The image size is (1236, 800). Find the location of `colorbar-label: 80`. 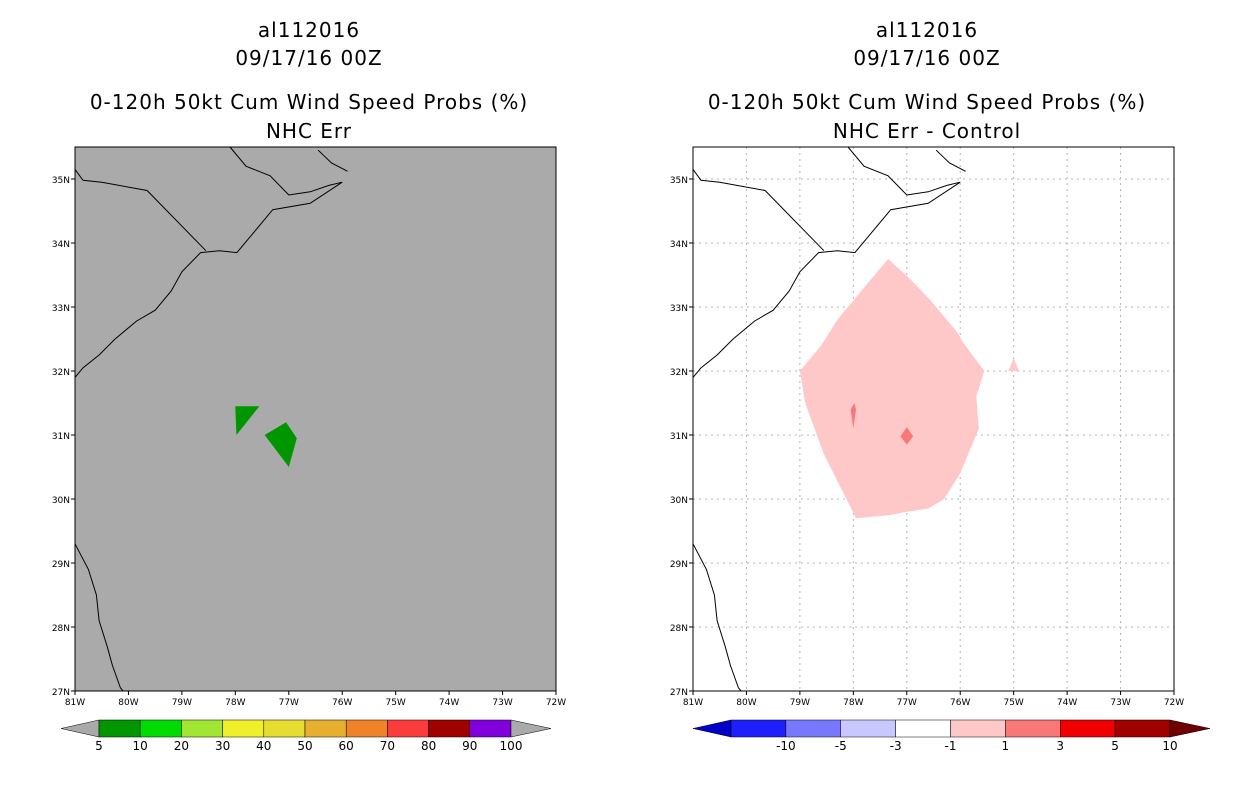

colorbar-label: 80 is located at coordinates (428, 746).